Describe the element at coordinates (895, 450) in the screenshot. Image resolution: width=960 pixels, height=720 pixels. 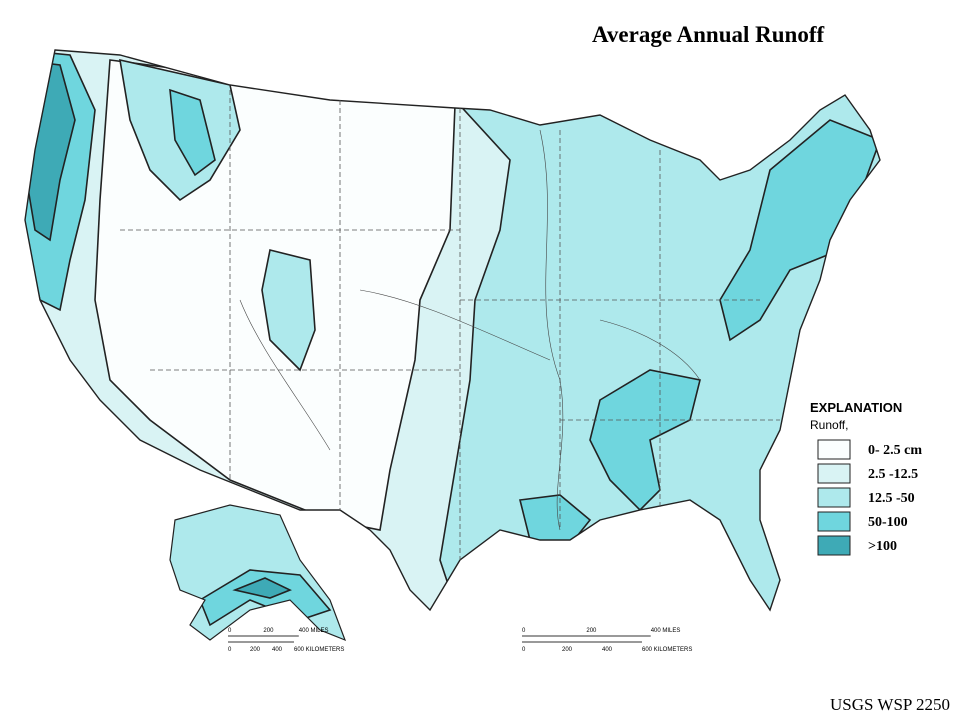
I see `legend-label: 0- 2.5 cm` at that location.